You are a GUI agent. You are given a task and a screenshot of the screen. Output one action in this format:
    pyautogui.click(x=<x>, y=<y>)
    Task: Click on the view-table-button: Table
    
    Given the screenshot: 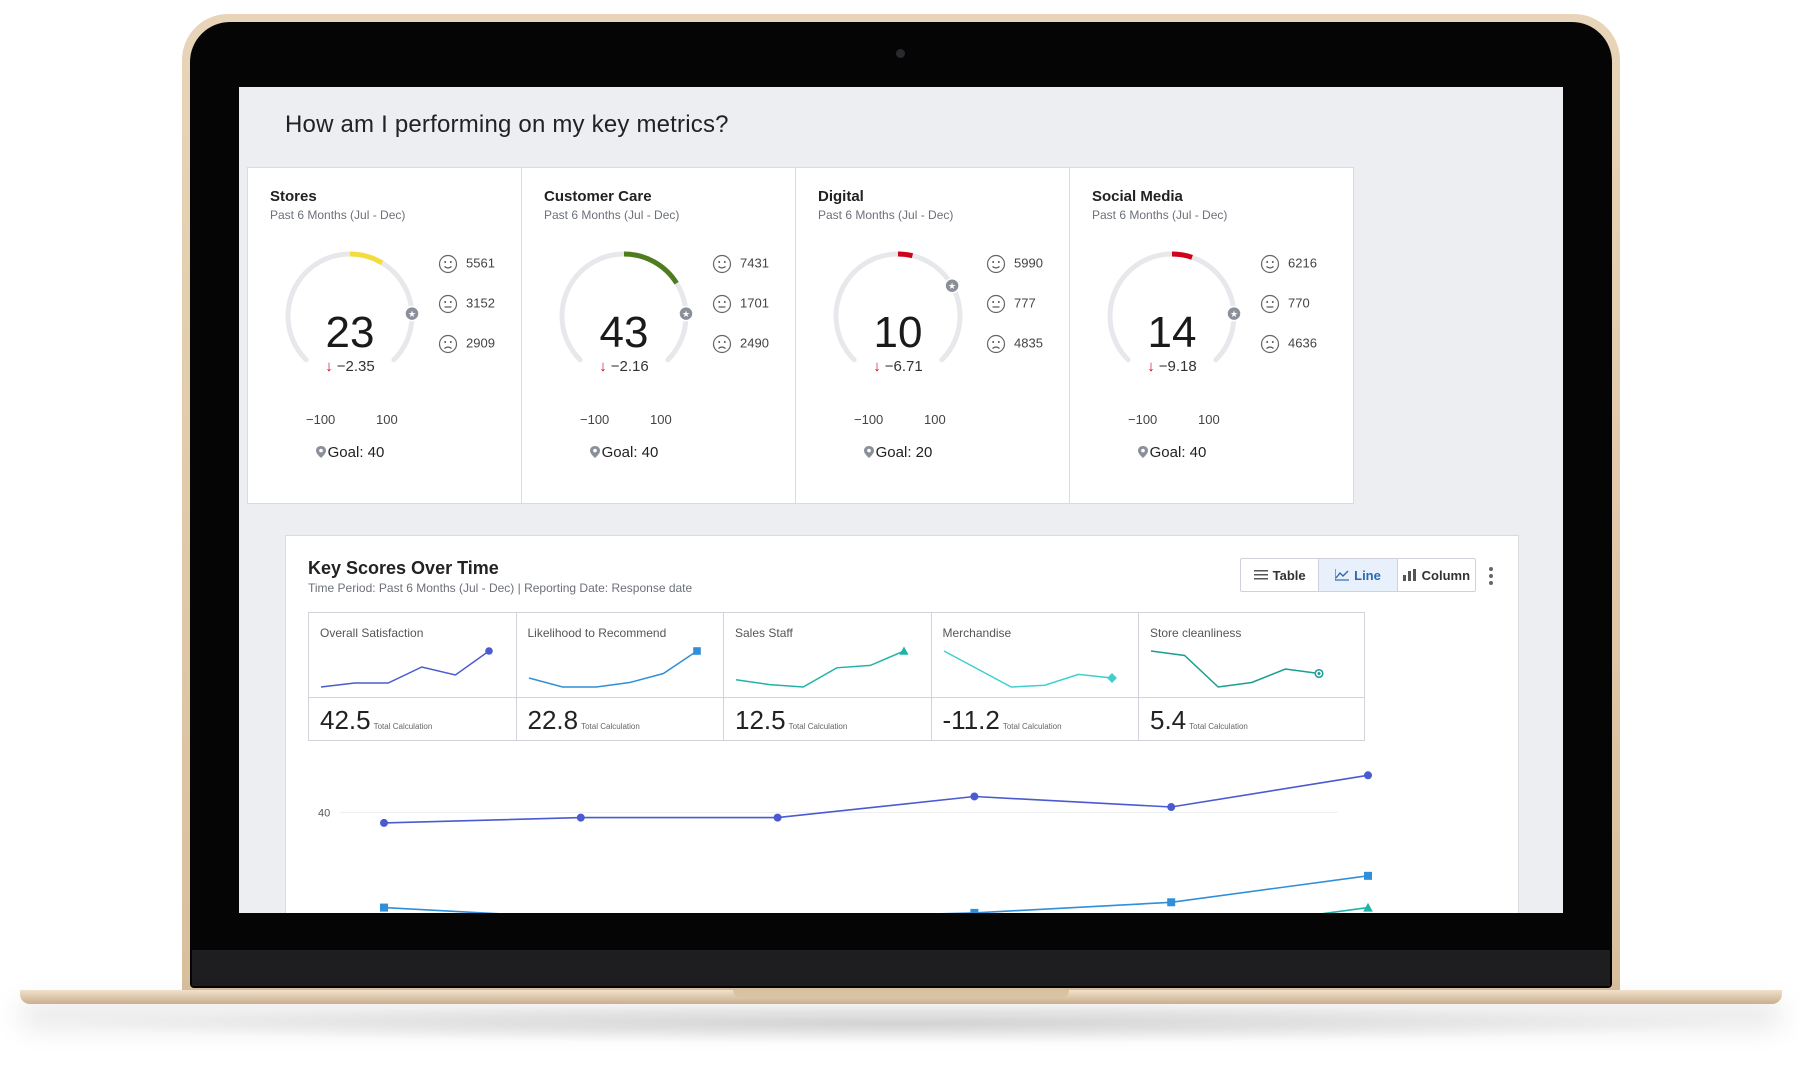 What is the action you would take?
    pyautogui.click(x=1280, y=575)
    